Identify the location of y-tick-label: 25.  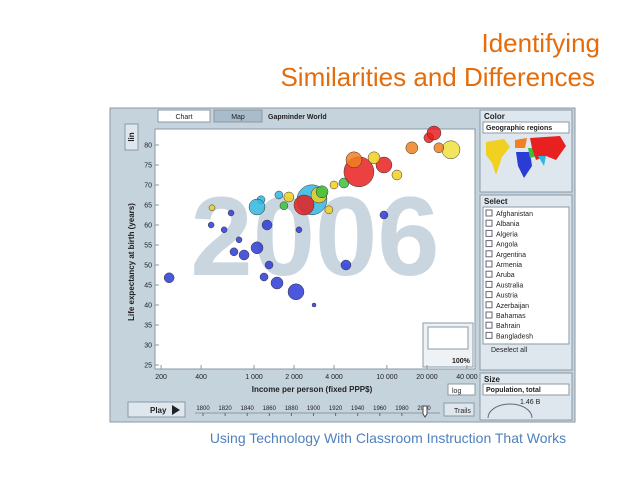
(148, 366).